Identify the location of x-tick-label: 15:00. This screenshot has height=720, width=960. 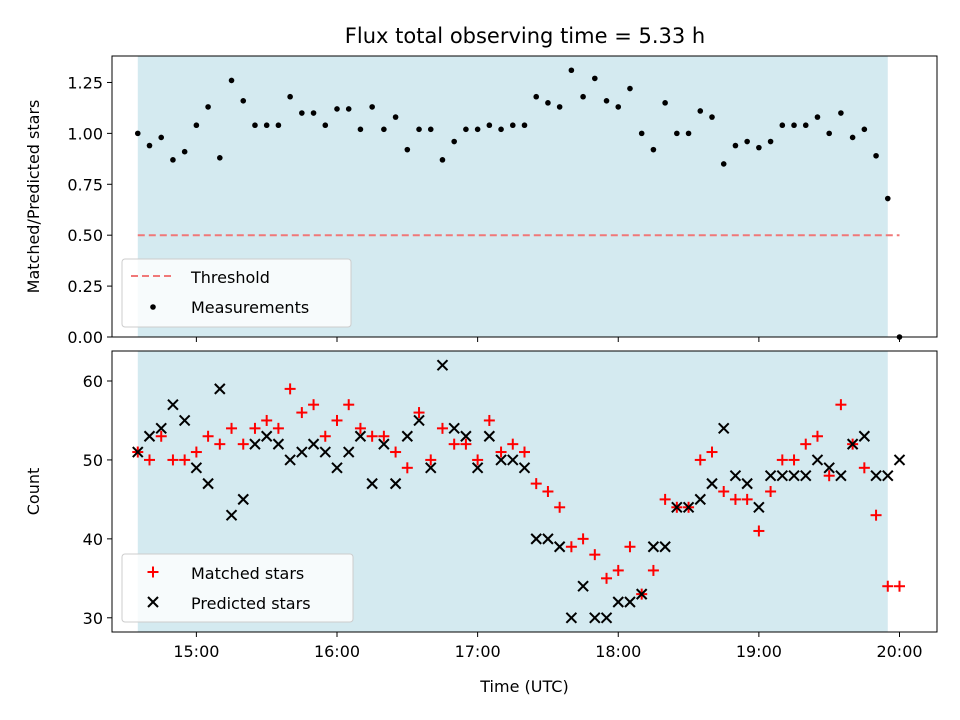
(196, 651).